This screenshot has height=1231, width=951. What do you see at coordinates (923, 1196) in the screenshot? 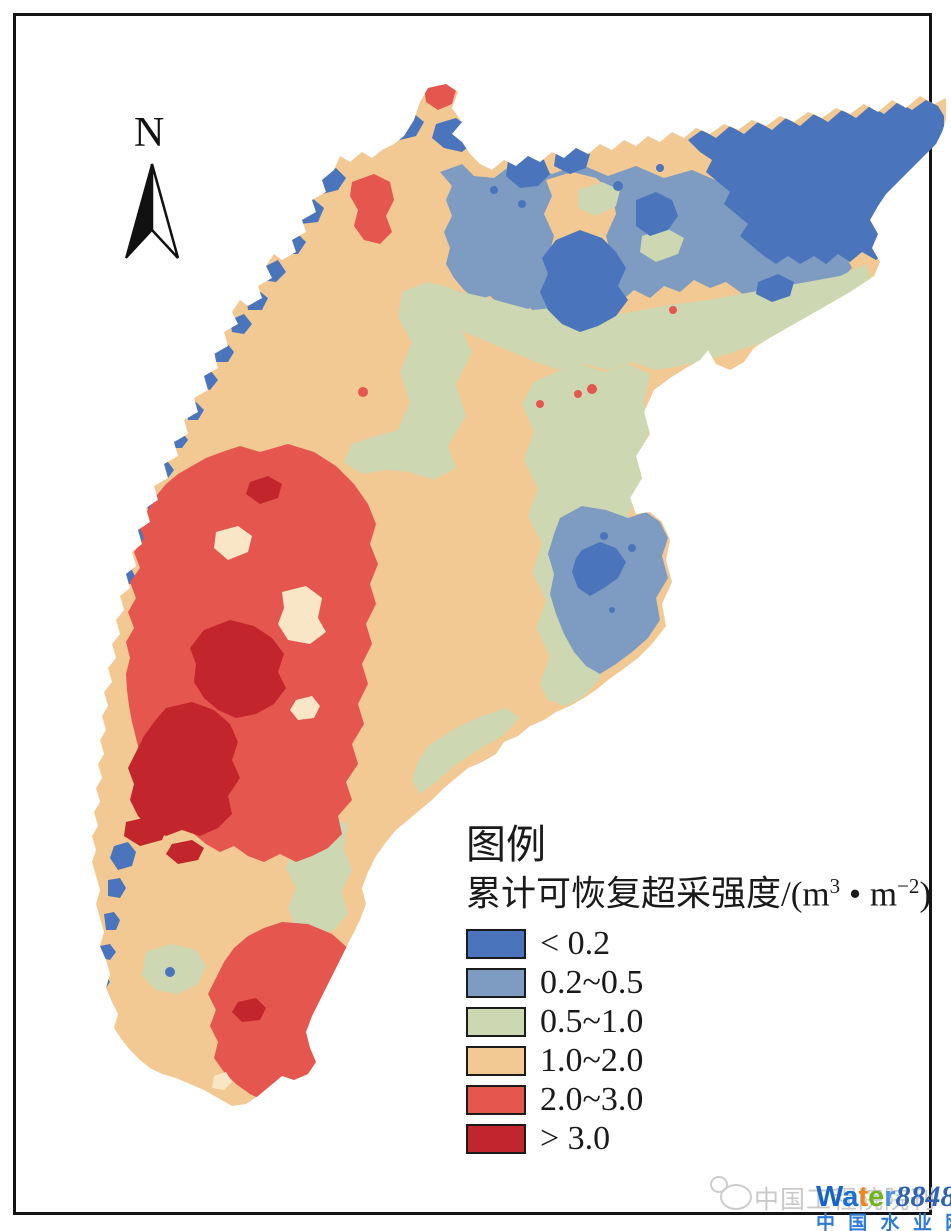
I see `brand-number: 8848` at bounding box center [923, 1196].